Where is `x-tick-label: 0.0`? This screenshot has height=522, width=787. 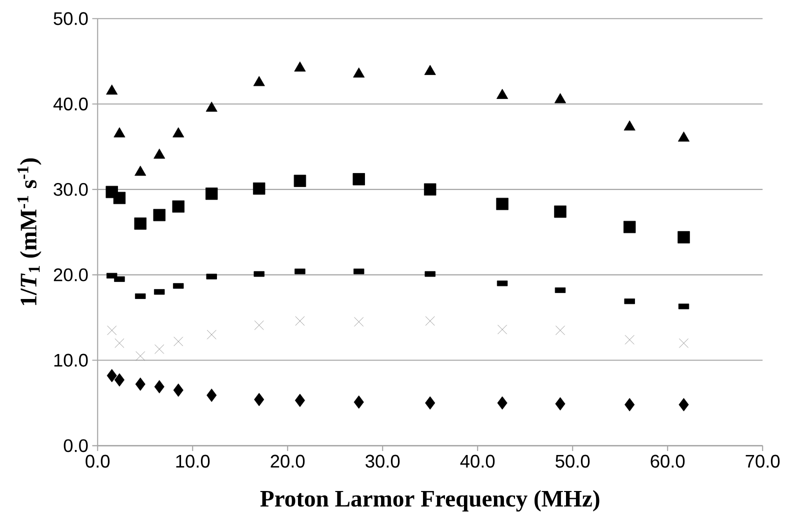
x-tick-label: 0.0 is located at coordinates (98, 461).